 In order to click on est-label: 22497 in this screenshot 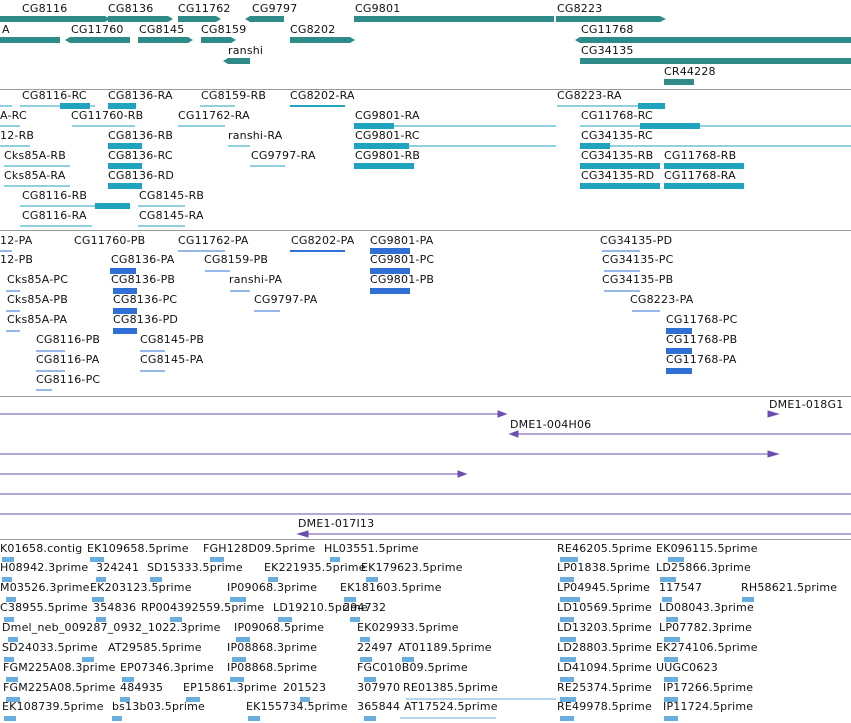, I will do `click(375, 647)`.